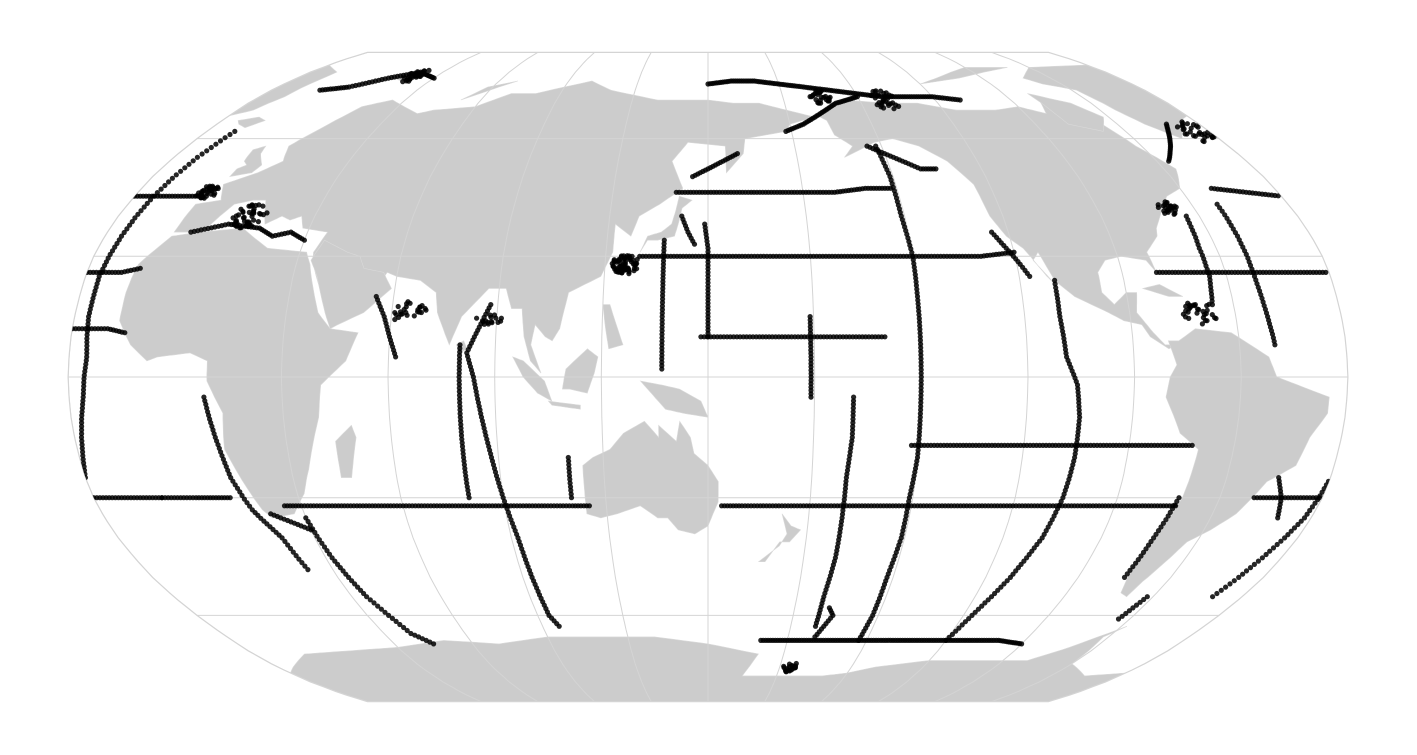  Describe the element at coordinates (346, 451) in the screenshot. I see `landmass-madagascar` at that location.